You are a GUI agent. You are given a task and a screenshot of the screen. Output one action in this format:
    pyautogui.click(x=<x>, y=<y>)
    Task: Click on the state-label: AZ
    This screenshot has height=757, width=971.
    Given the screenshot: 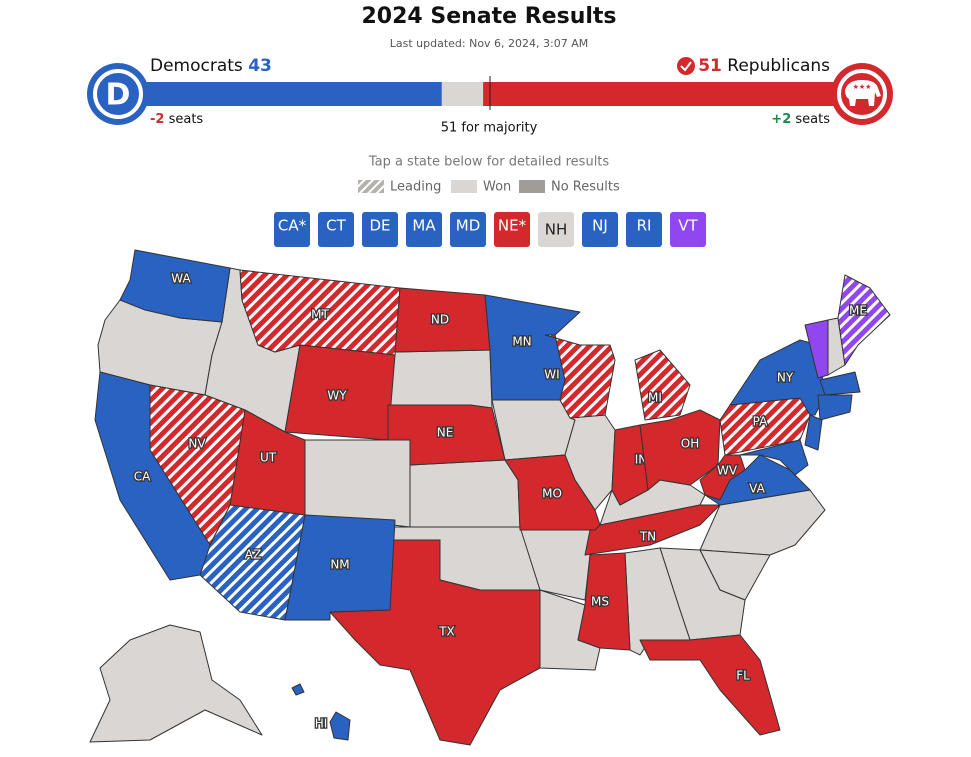 What is the action you would take?
    pyautogui.click(x=253, y=554)
    